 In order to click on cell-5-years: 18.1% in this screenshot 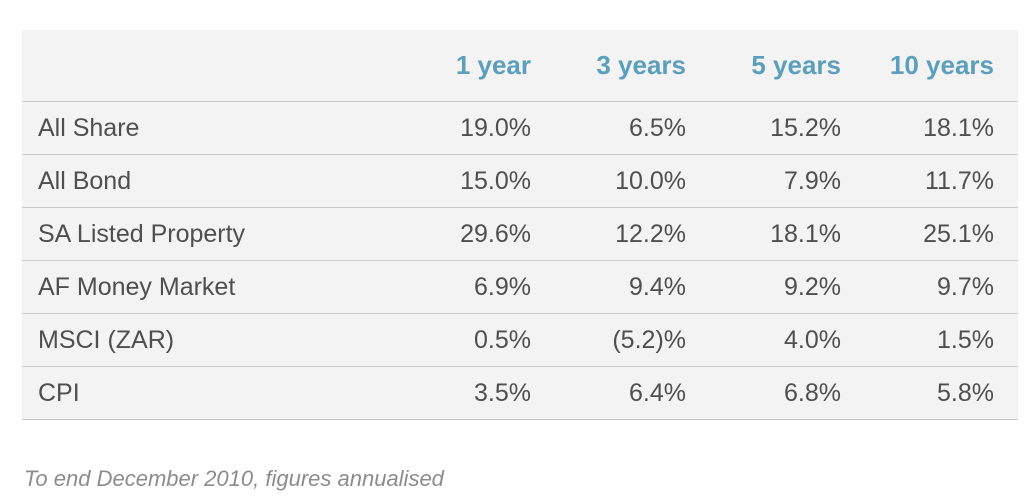, I will do `click(763, 234)`.